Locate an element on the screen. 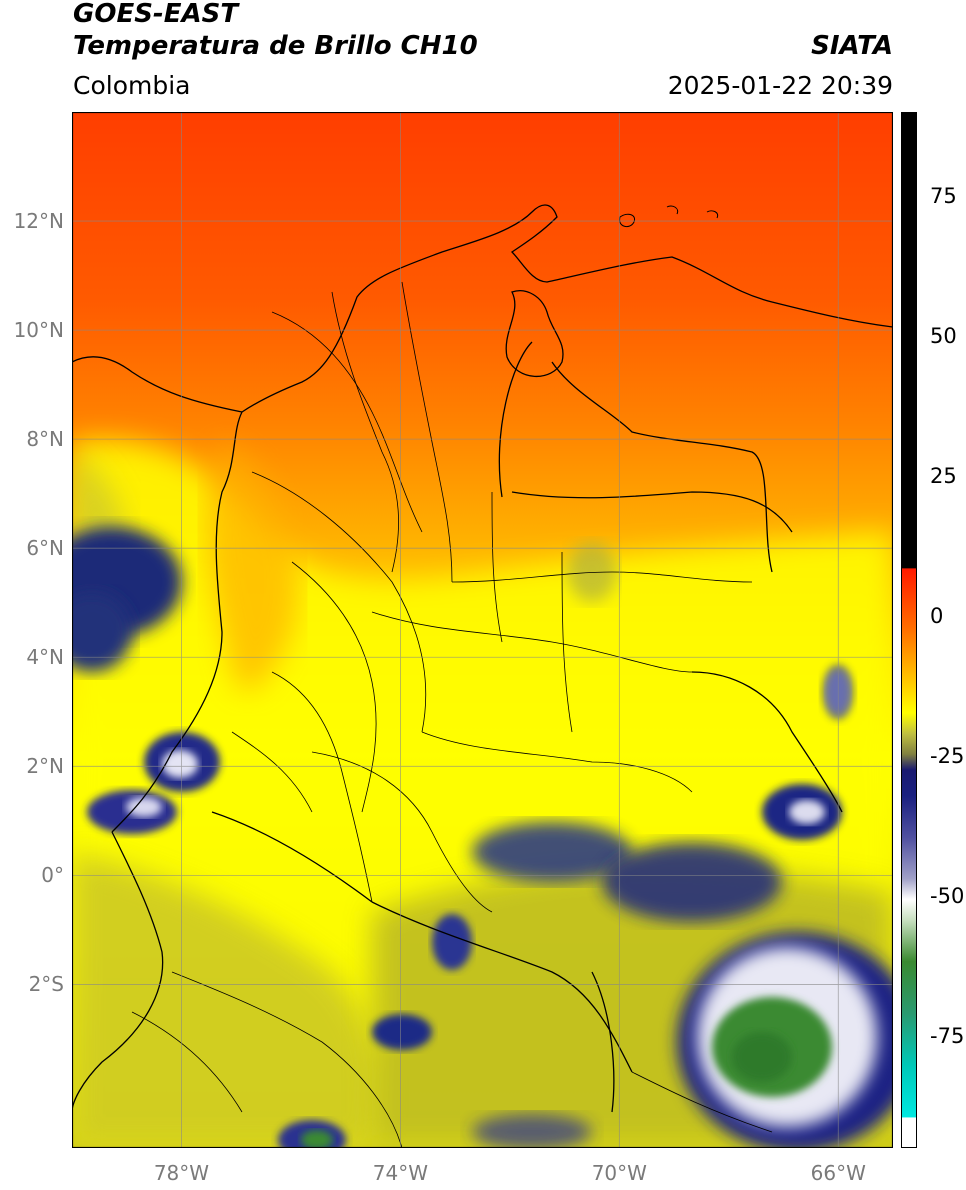 The image size is (966, 1190). colorbar-tick-label: -25 is located at coordinates (947, 756).